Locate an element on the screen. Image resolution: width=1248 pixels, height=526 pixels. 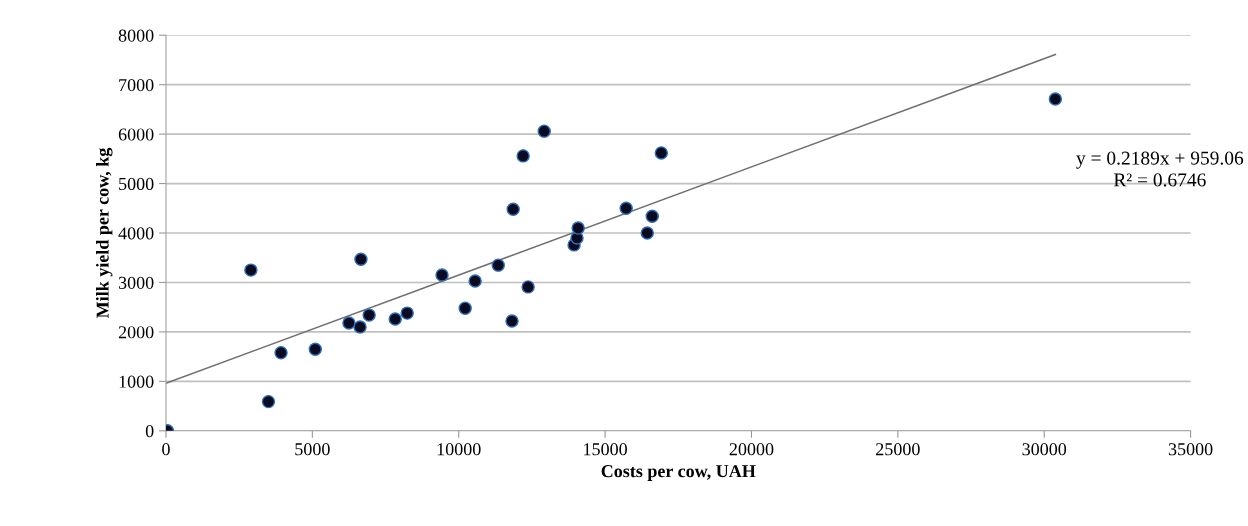
x-tick-label: 20000 is located at coordinates (751, 449).